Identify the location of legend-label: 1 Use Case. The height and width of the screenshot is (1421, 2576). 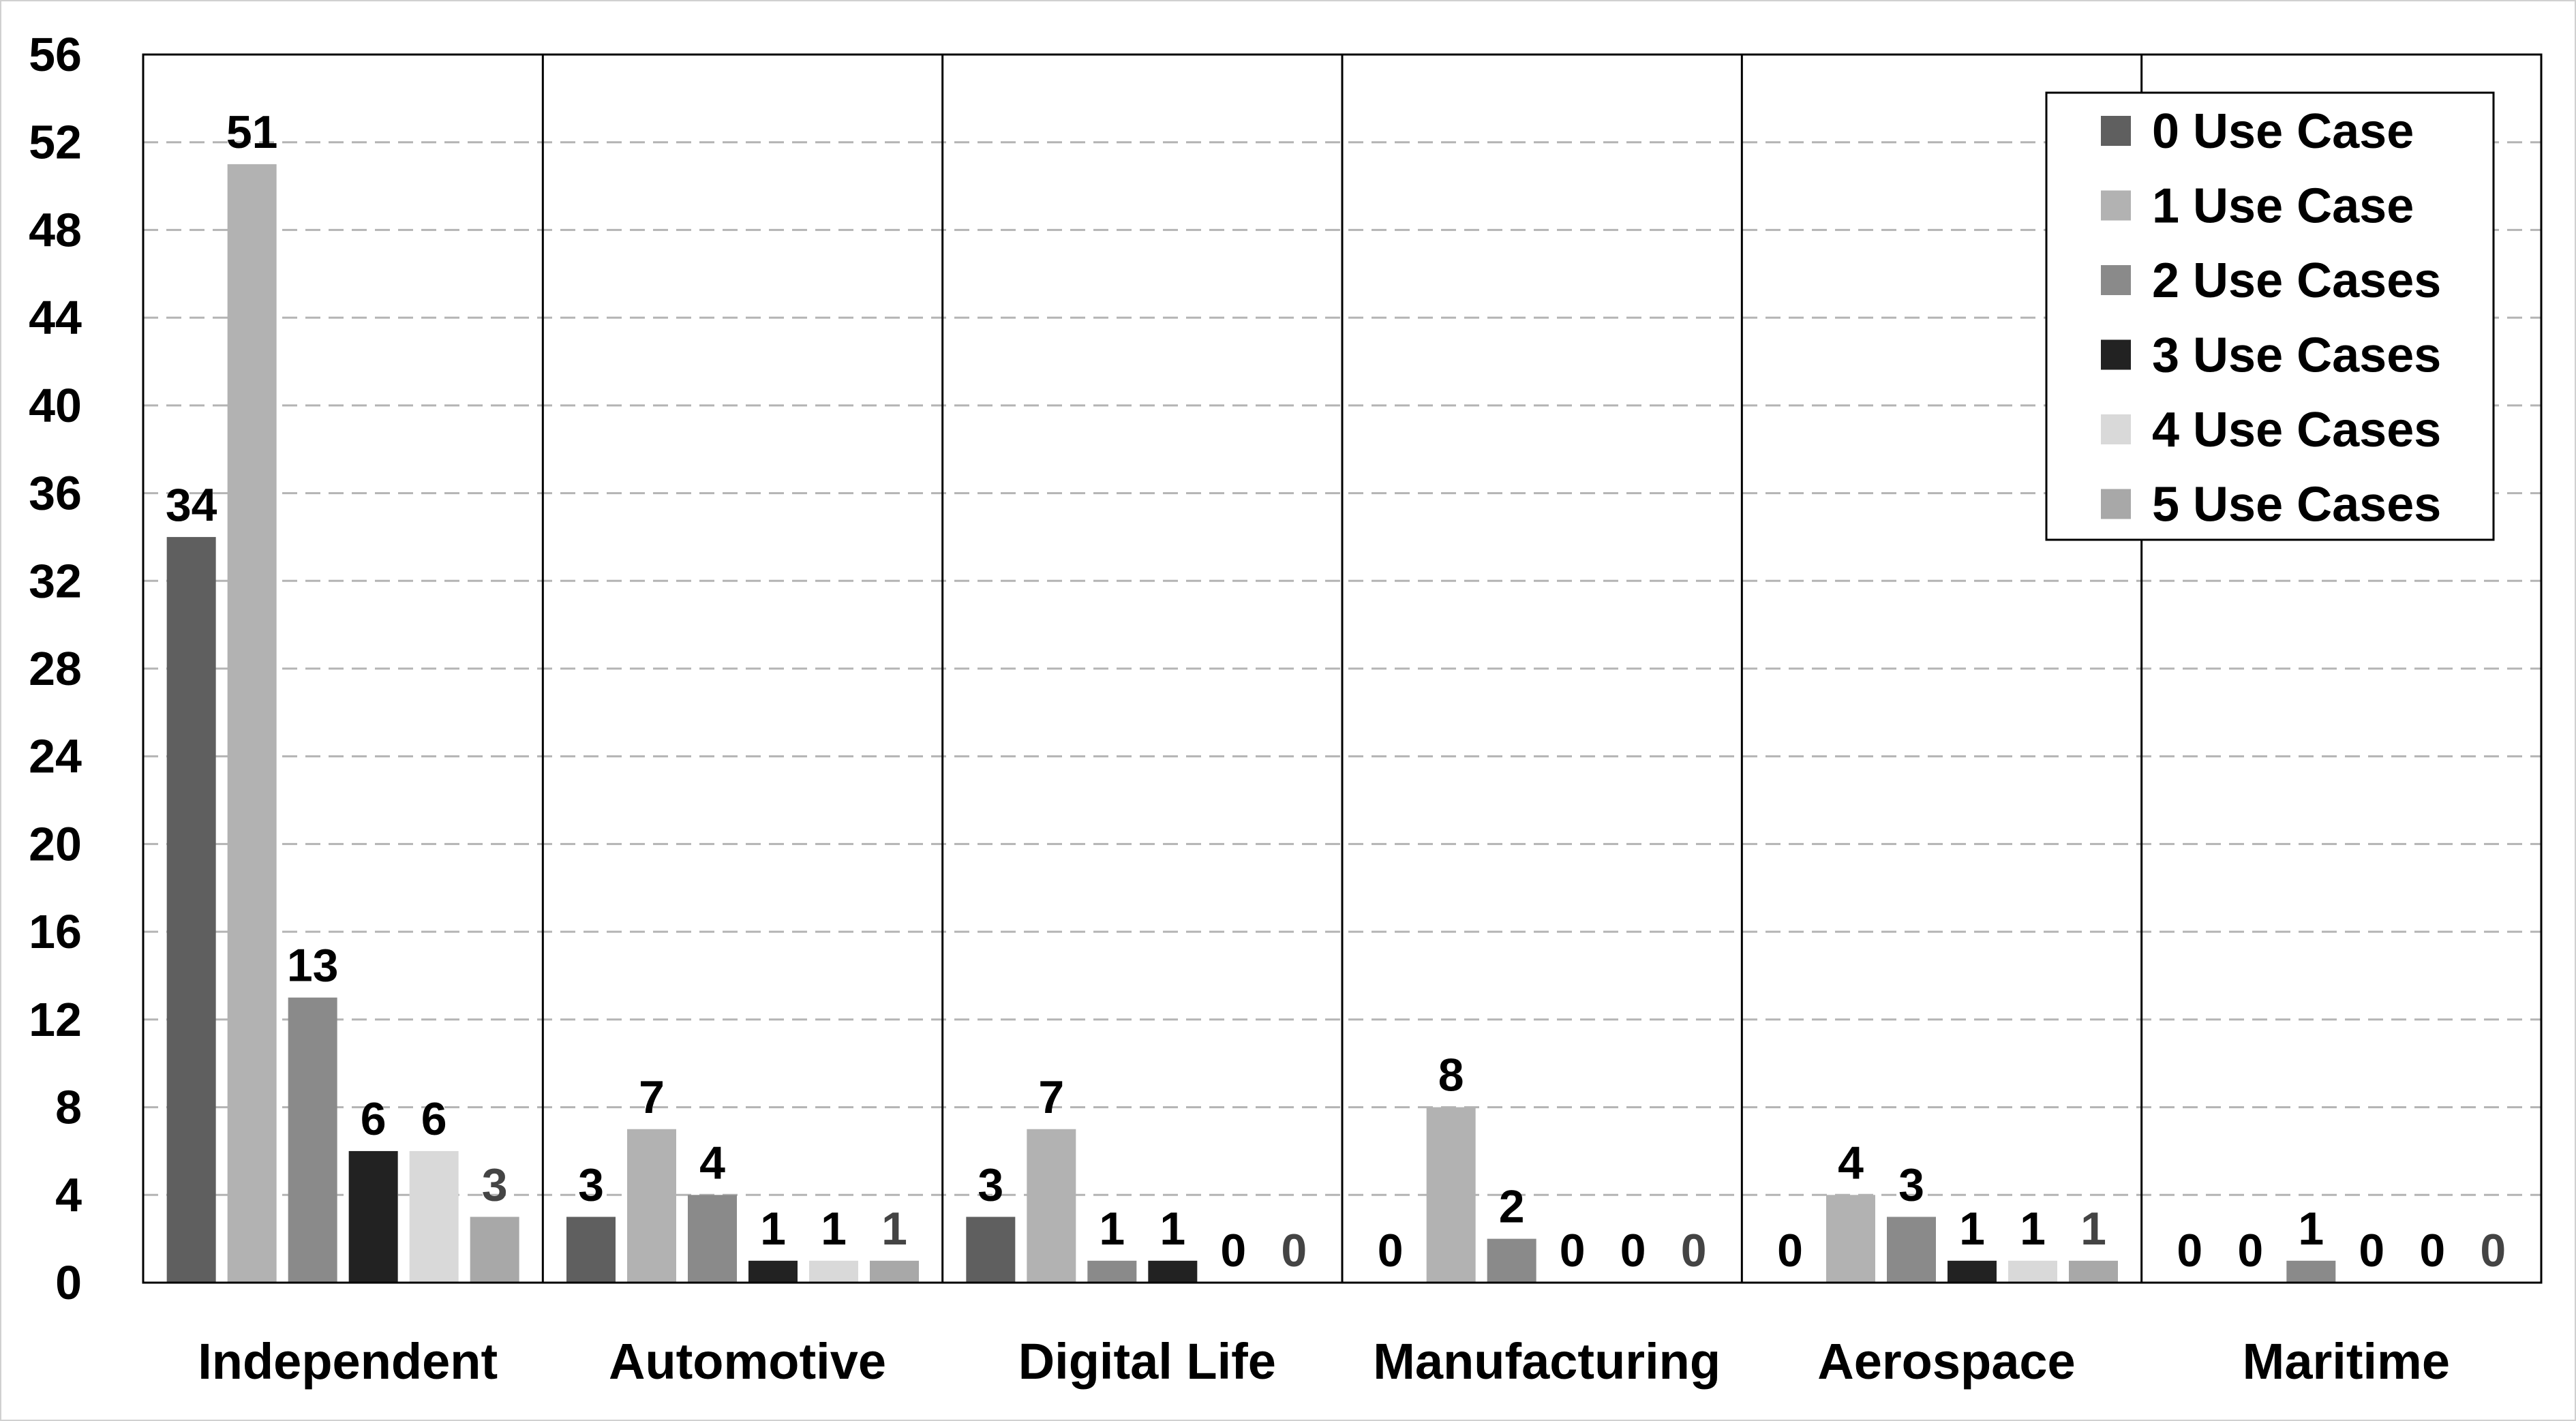
(2283, 206).